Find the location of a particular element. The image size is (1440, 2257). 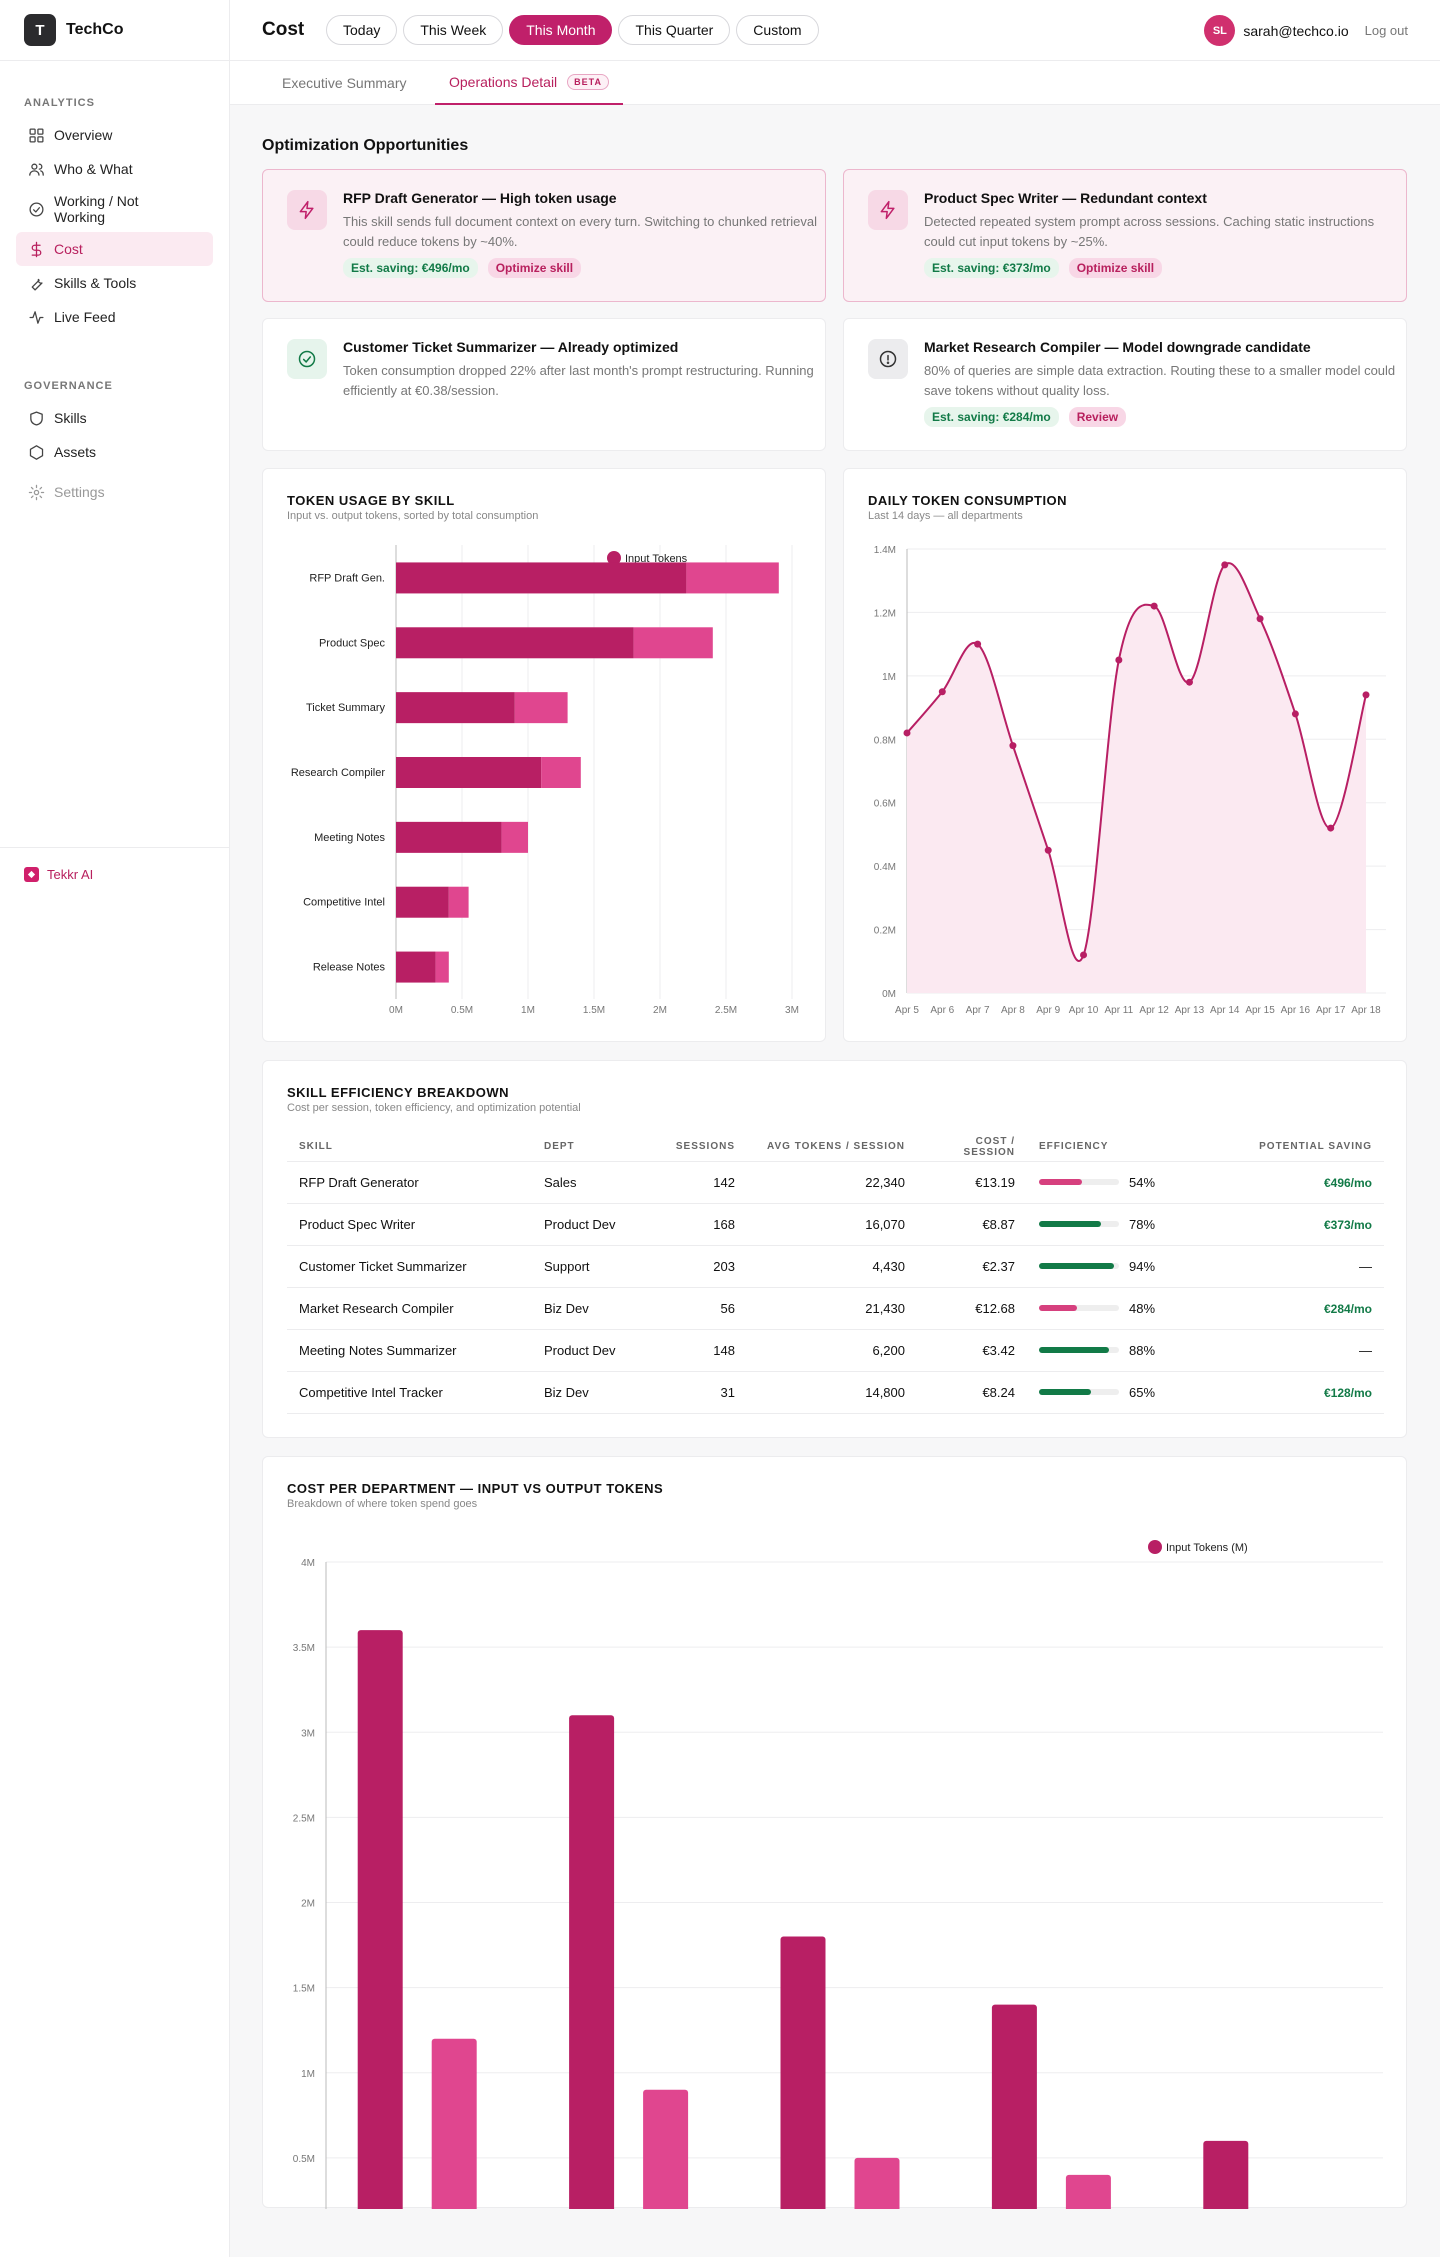

sidebar-item-live-feed: Live Feed is located at coordinates (114, 317).